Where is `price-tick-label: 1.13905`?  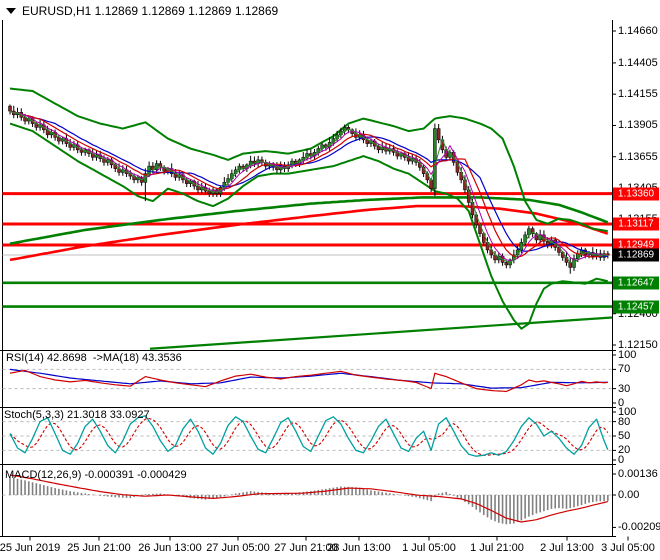 price-tick-label: 1.13905 is located at coordinates (638, 125).